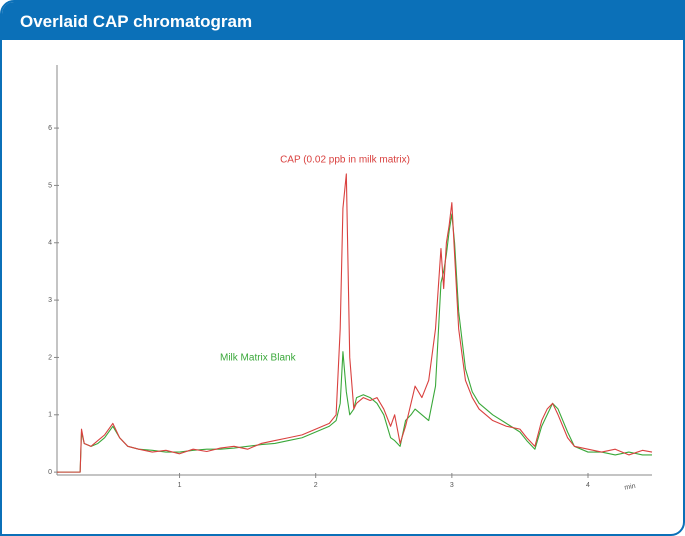 The image size is (685, 536). Describe the element at coordinates (50, 185) in the screenshot. I see `y-tick-label: 5` at that location.